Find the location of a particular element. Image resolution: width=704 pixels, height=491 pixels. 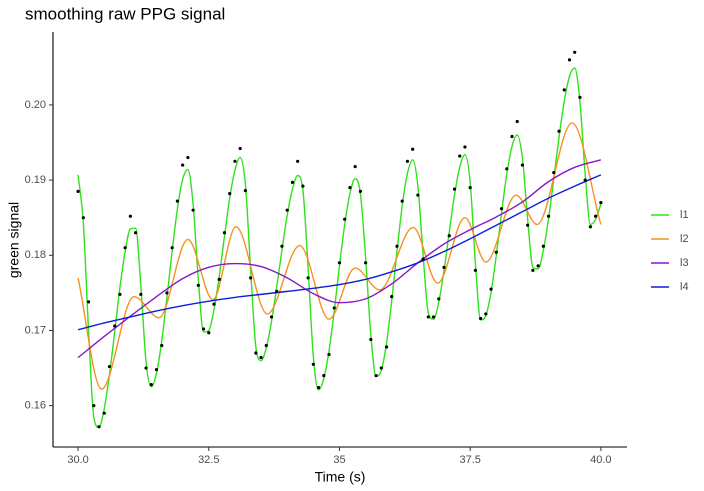

y-tick-label: 0.16 is located at coordinates (35, 406).